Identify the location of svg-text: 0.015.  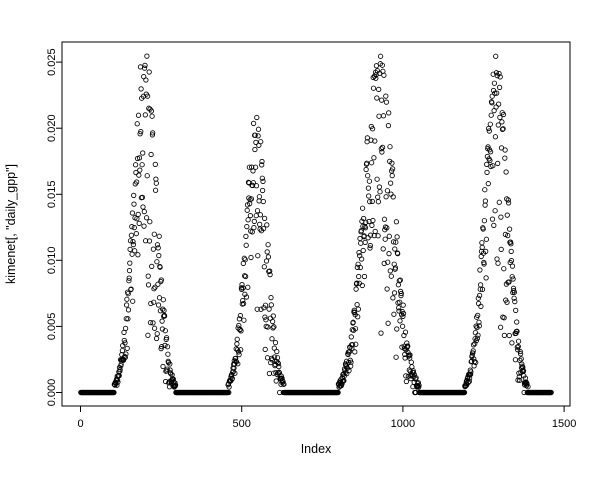
(52, 195).